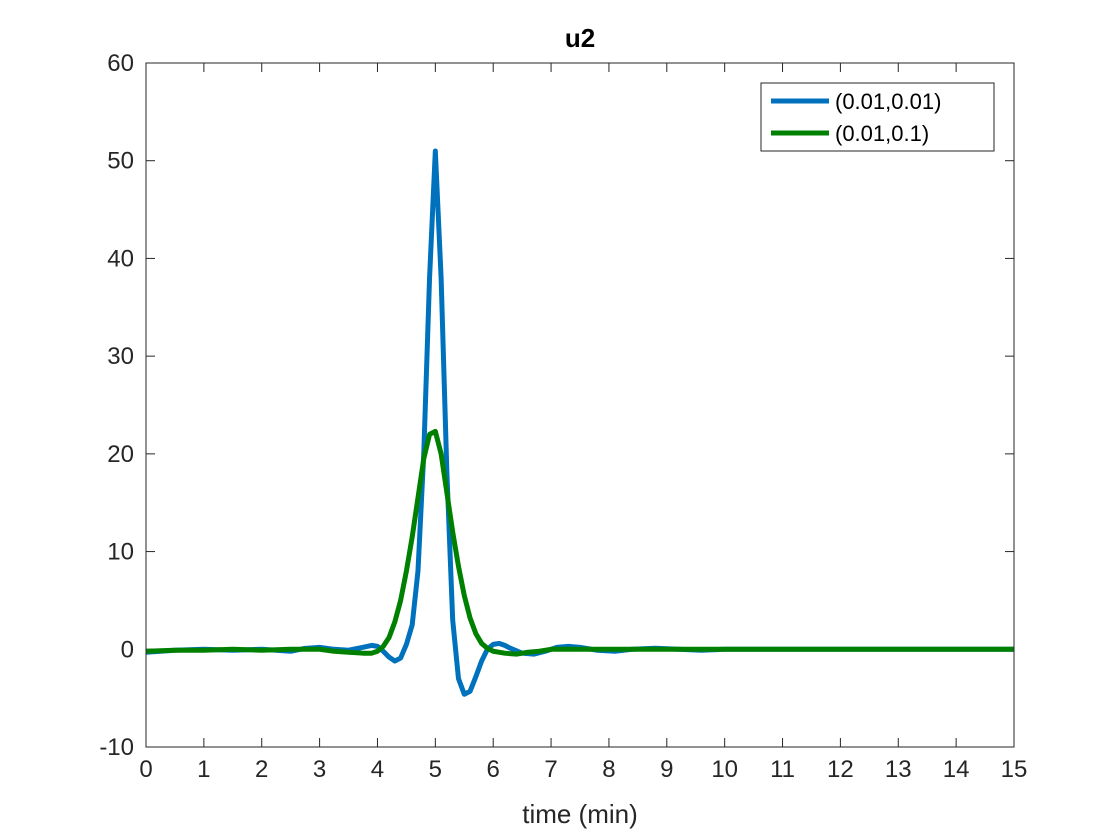 This screenshot has height=840, width=1120. Describe the element at coordinates (120, 161) in the screenshot. I see `y-tick-label: 50` at that location.